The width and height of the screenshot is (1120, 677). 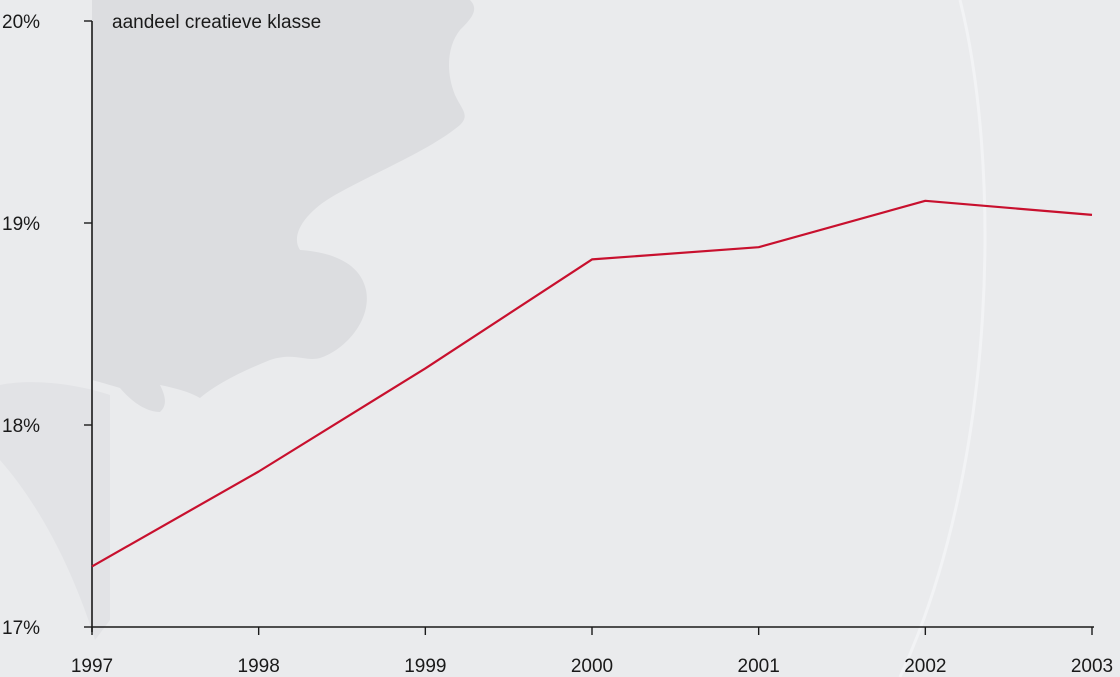 What do you see at coordinates (259, 666) in the screenshot?
I see `x-tick-label: 1998` at bounding box center [259, 666].